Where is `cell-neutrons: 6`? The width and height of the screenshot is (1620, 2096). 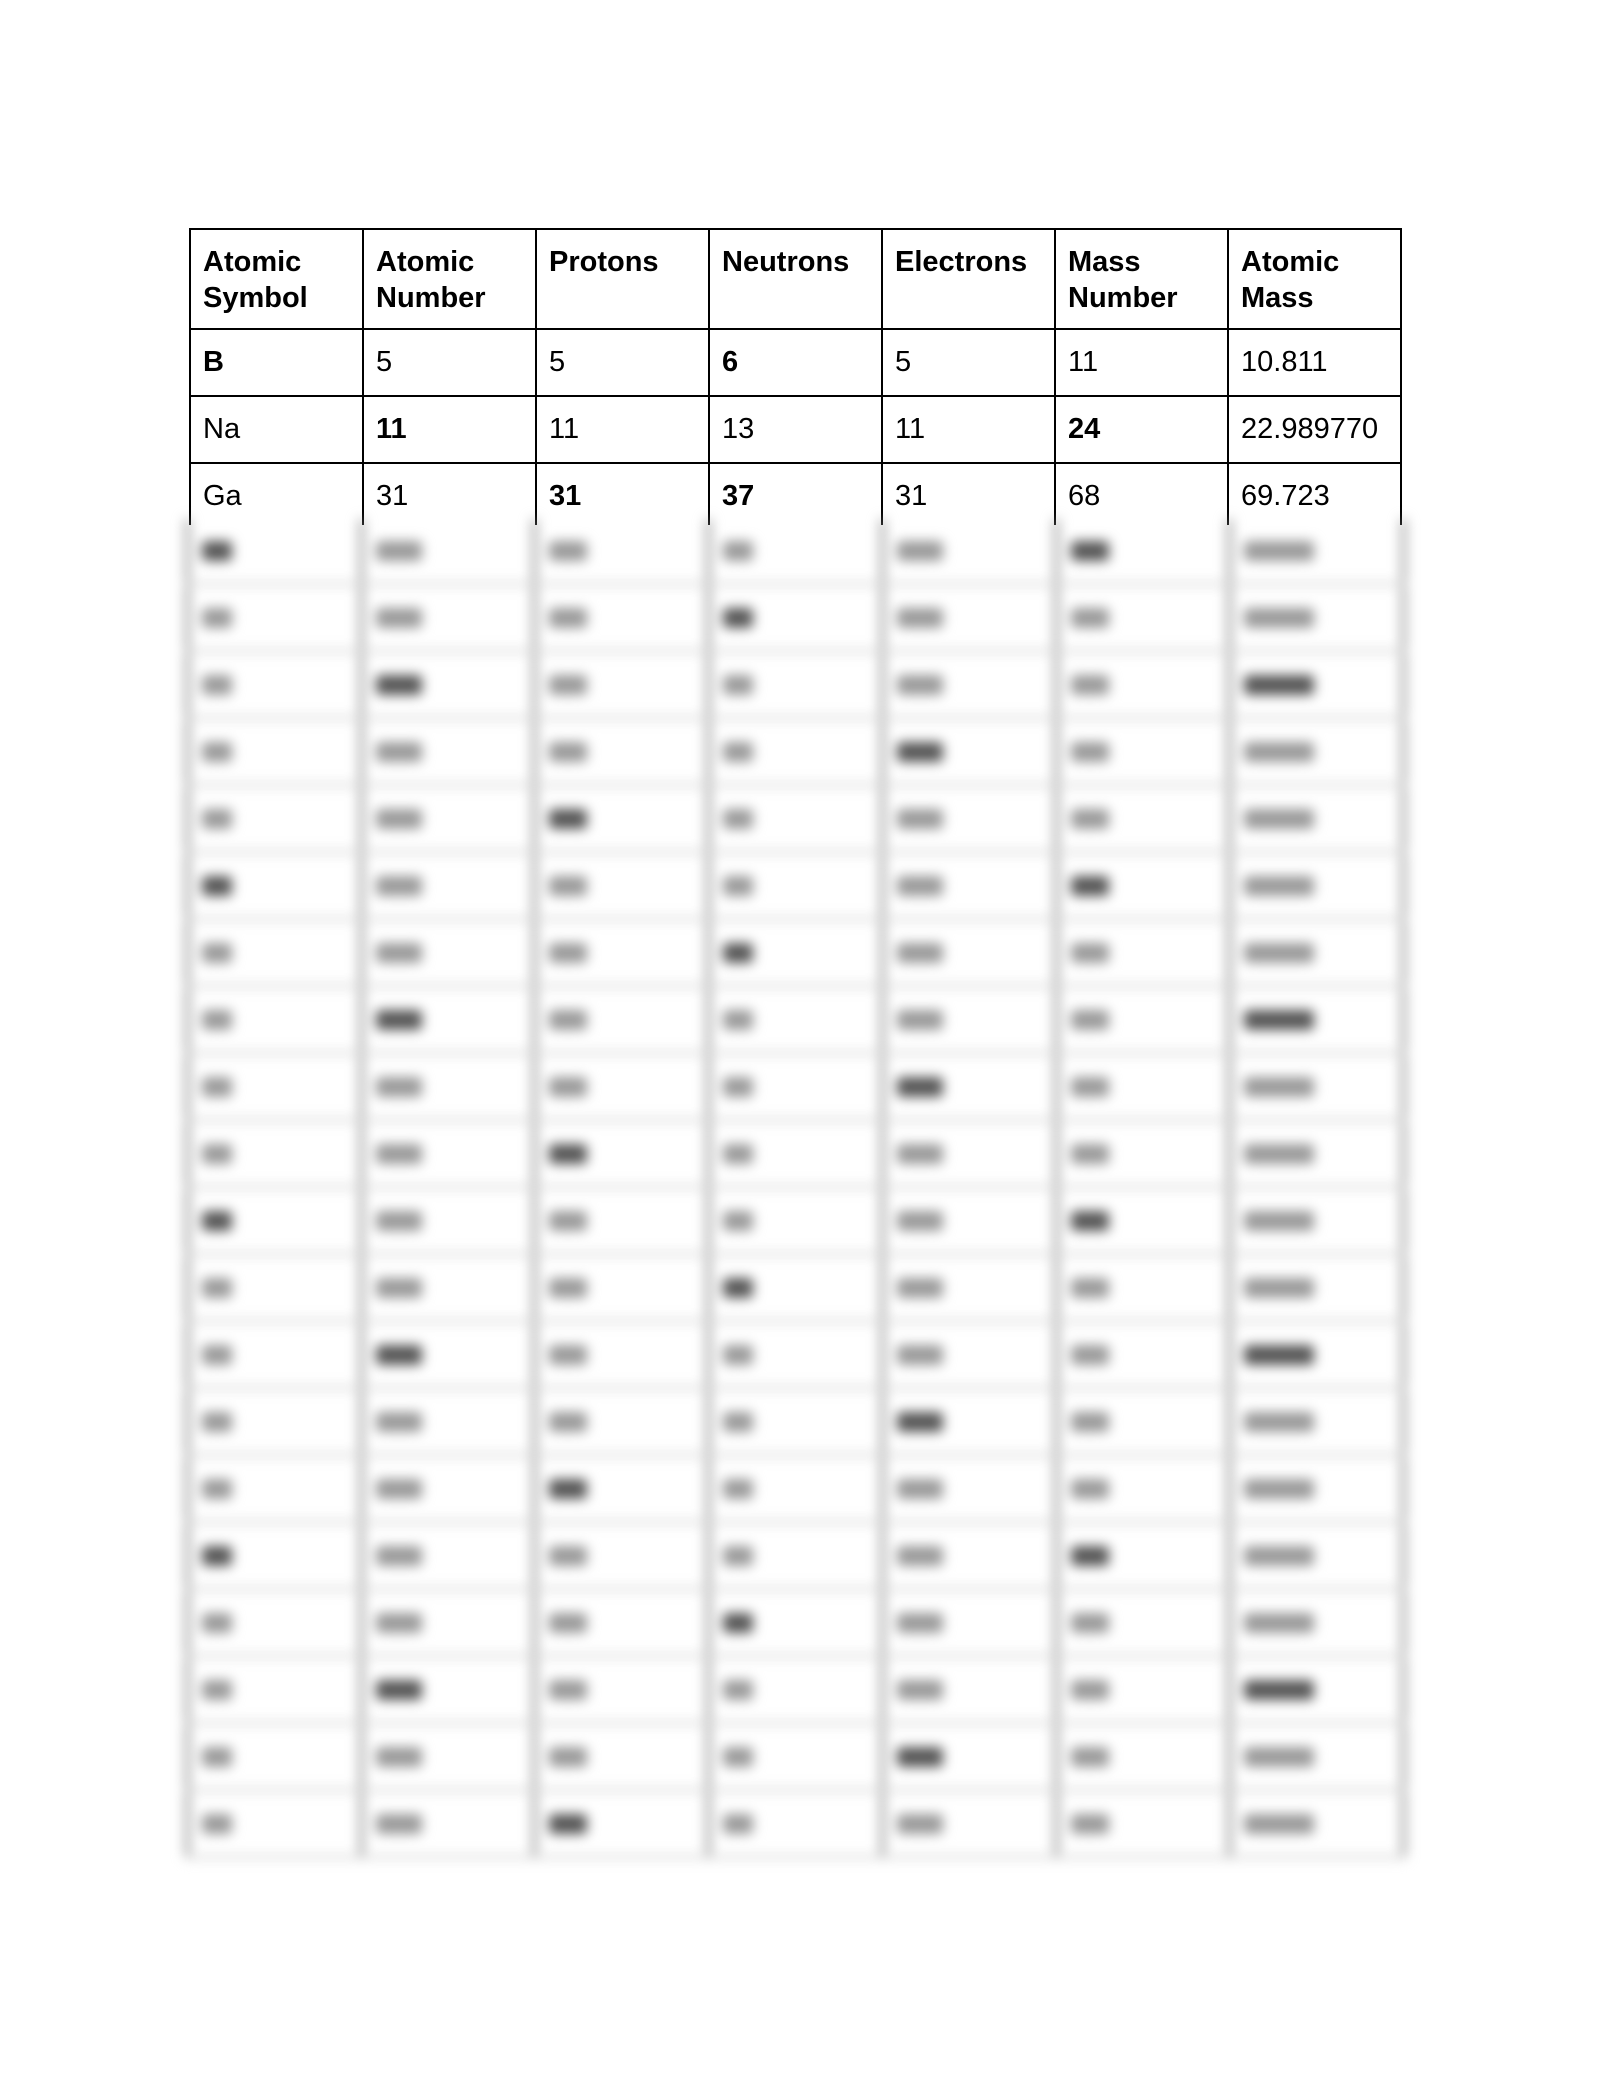 cell-neutrons: 6 is located at coordinates (795, 362).